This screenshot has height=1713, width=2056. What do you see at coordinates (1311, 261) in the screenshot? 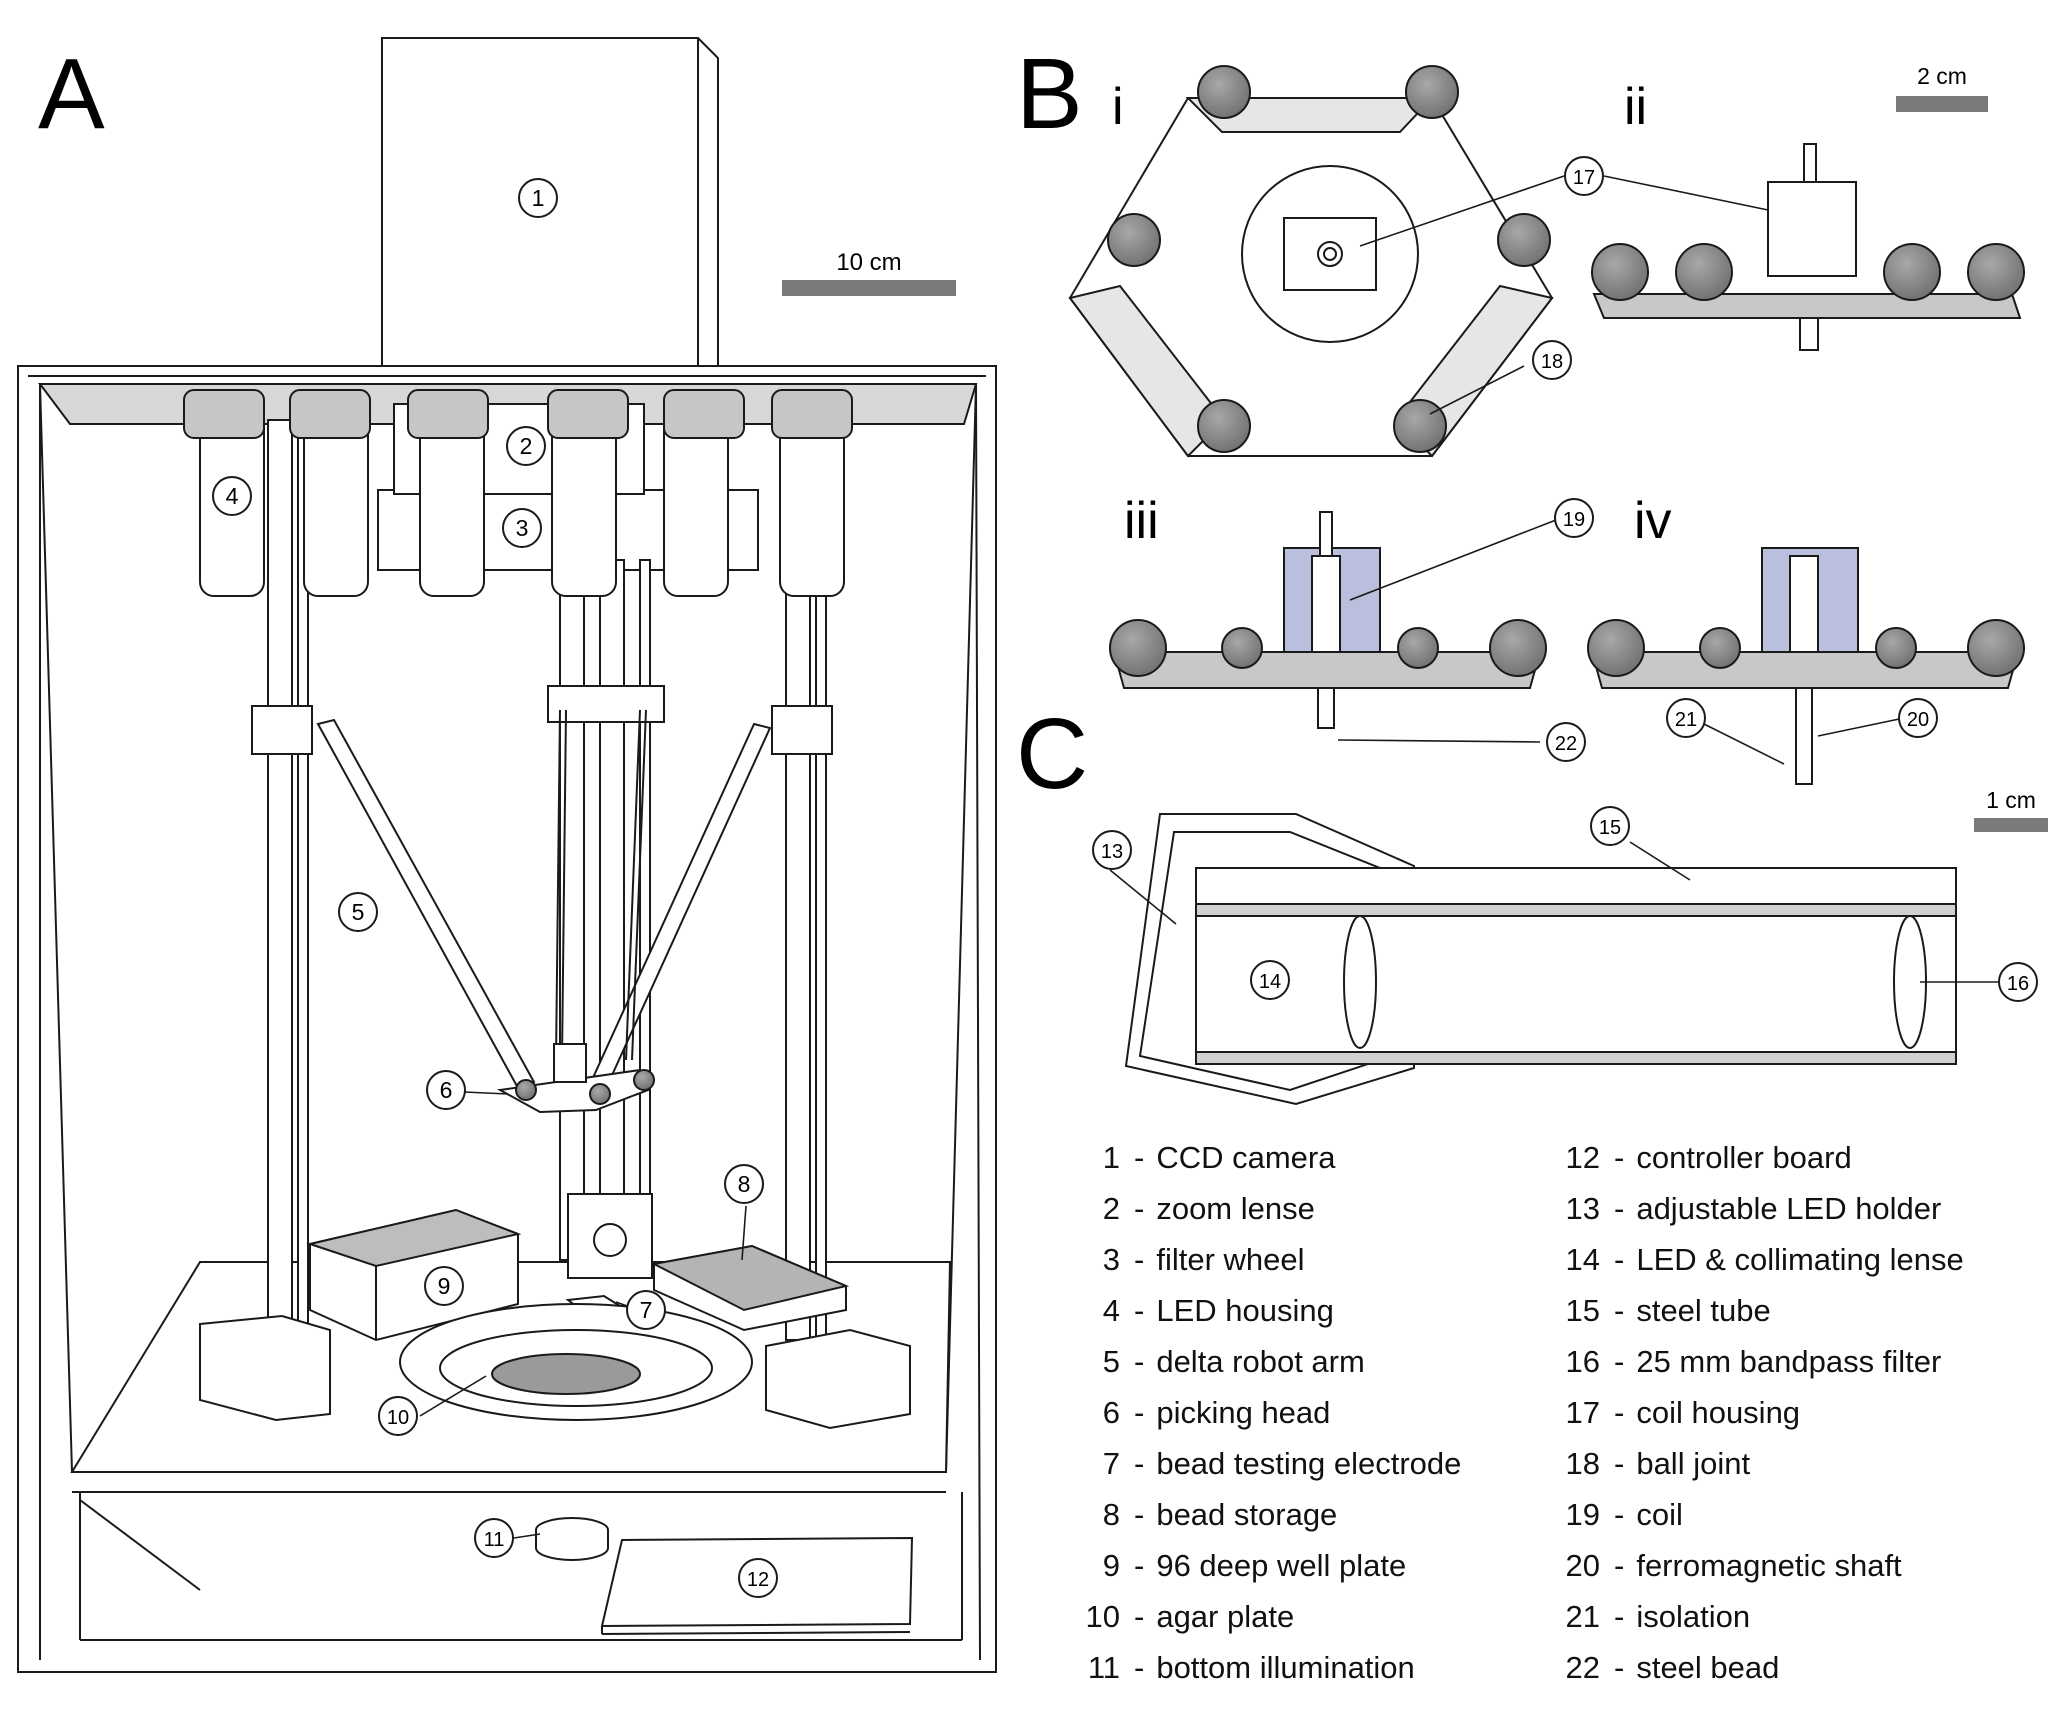
I see `b-i-top-view` at bounding box center [1311, 261].